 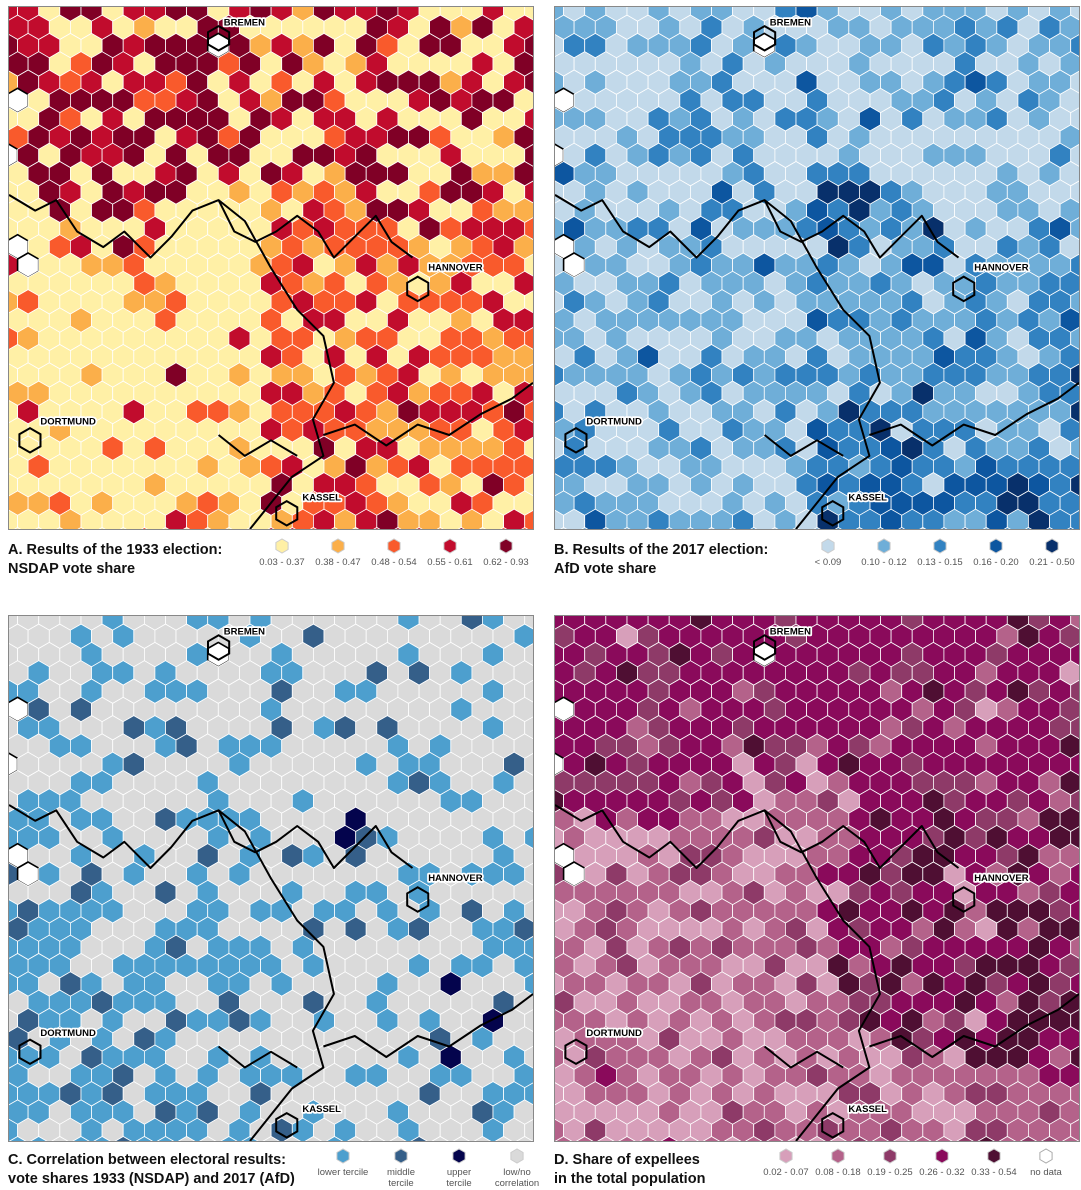 I want to click on caption-b-line1: B. Results of the 2017 election:, so click(x=661, y=550).